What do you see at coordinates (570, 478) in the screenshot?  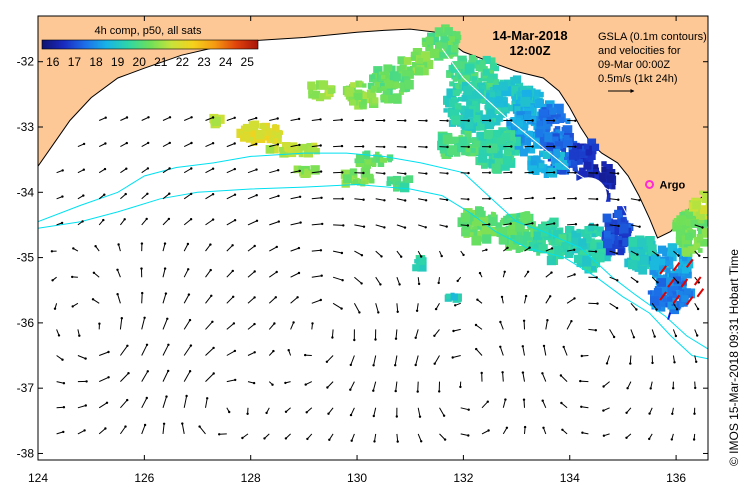 I see `x-tick-label: 134` at bounding box center [570, 478].